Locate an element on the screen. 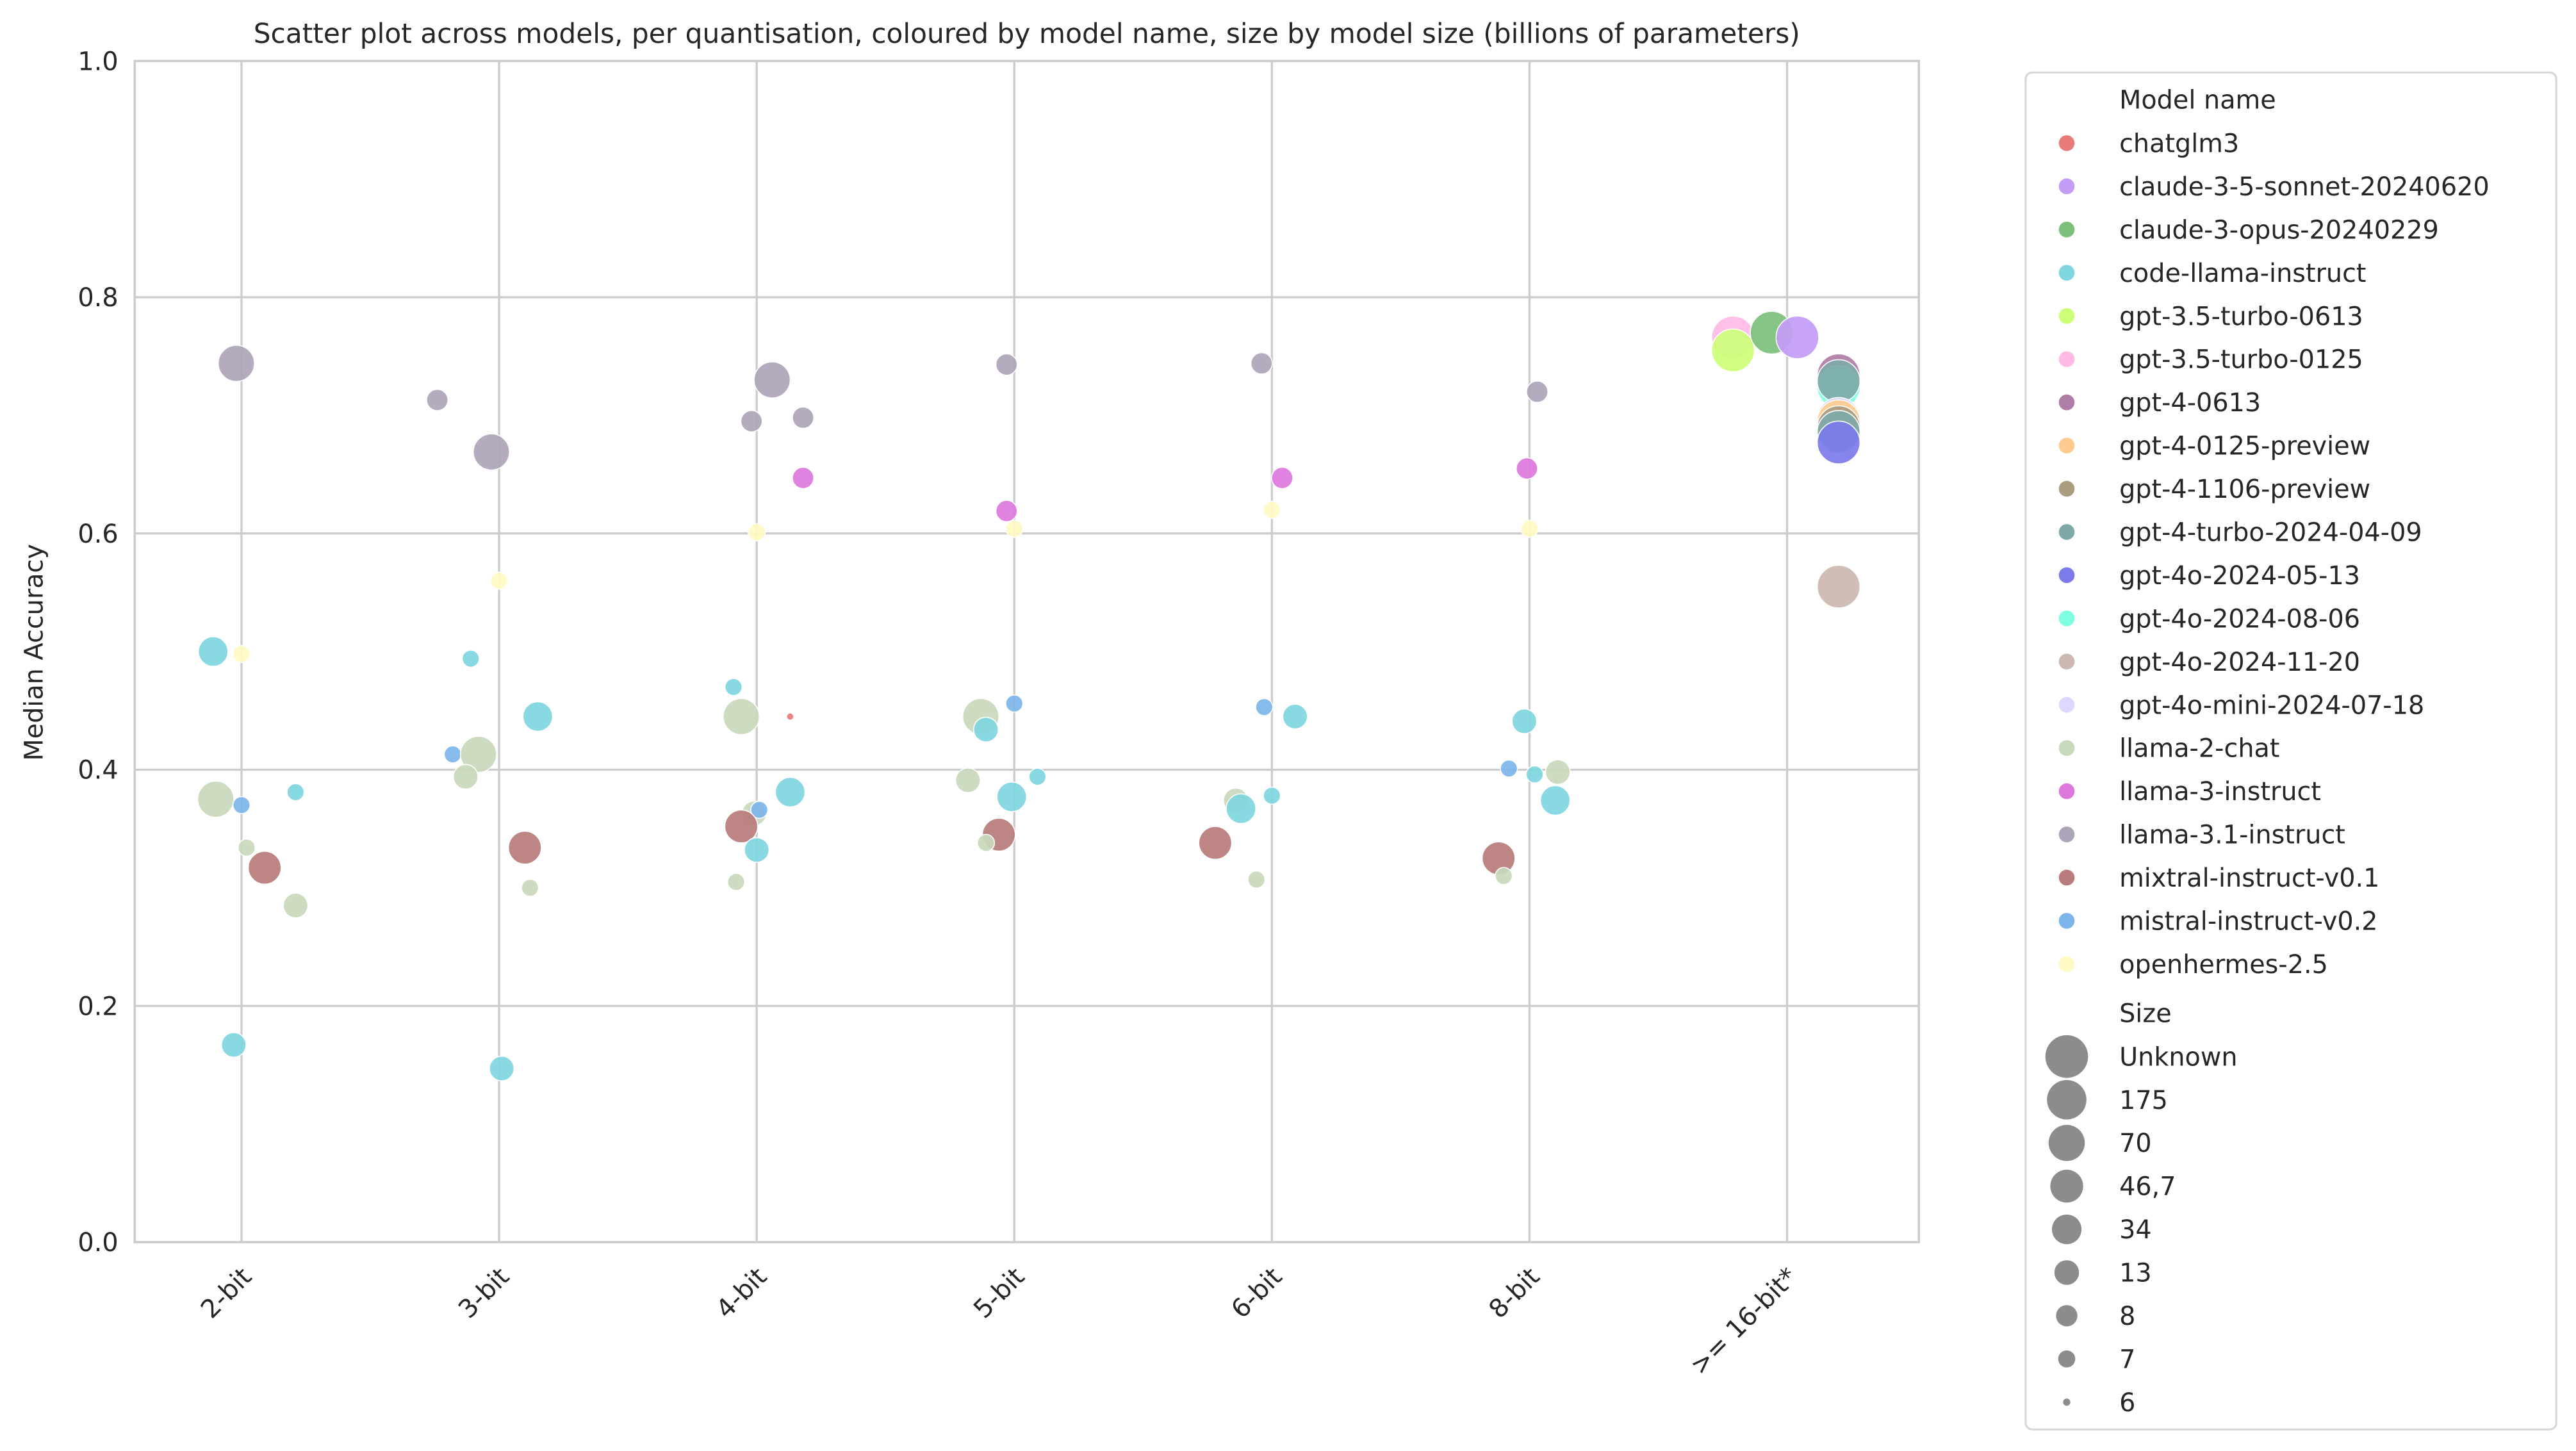 This screenshot has width=2576, height=1451. legend-size-label: 70 is located at coordinates (2135, 1143).